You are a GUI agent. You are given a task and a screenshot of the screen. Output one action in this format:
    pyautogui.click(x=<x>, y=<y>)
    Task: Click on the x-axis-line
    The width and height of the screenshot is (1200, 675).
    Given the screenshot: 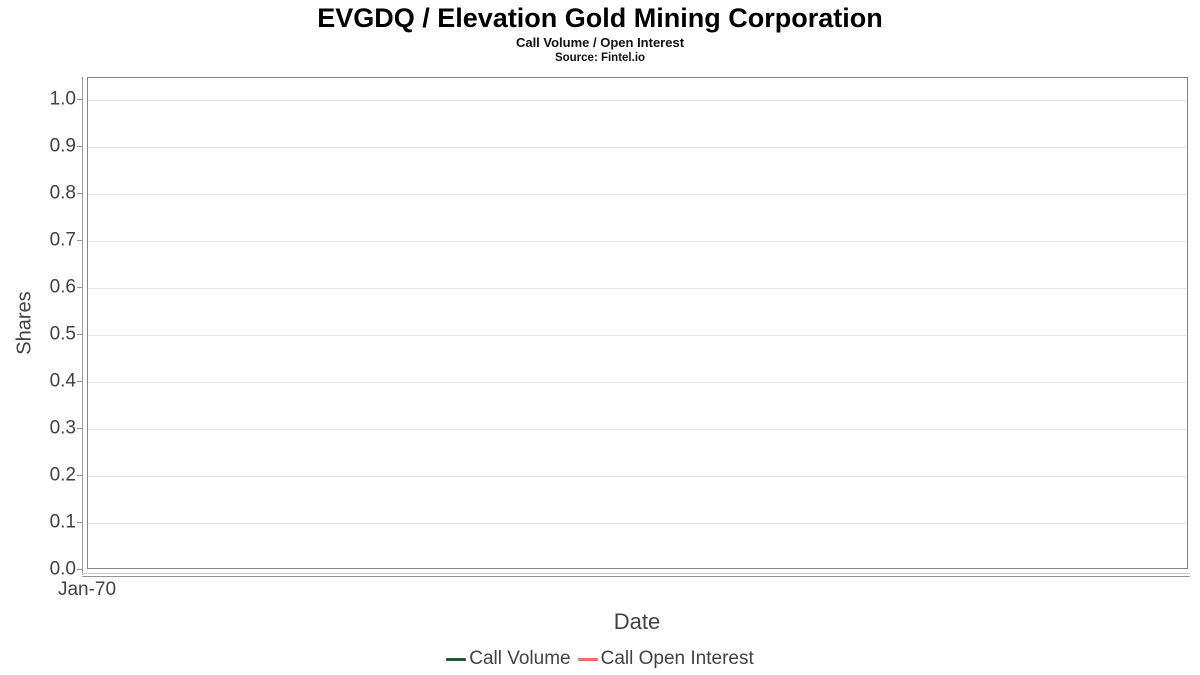 What is the action you would take?
    pyautogui.click(x=636, y=576)
    